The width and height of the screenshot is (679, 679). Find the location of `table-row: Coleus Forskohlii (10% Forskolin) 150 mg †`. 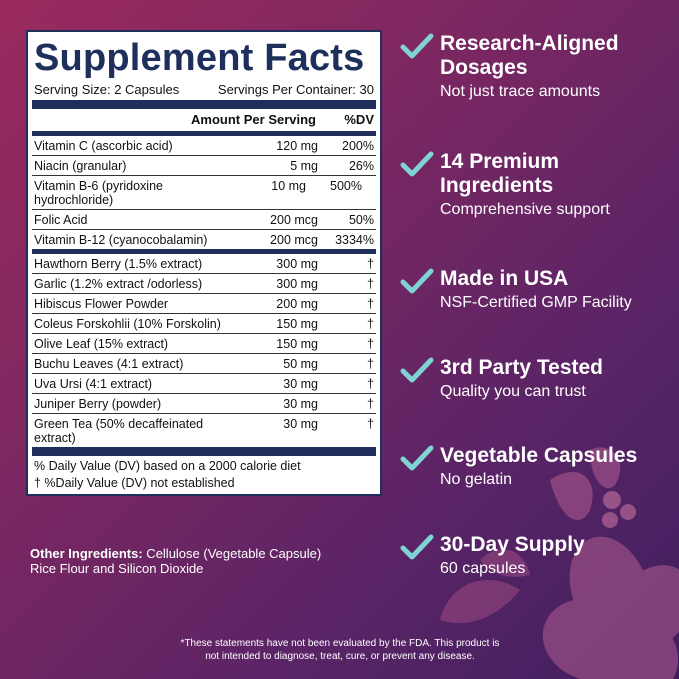

table-row: Coleus Forskohlii (10% Forskolin) 150 mg † is located at coordinates (204, 324).